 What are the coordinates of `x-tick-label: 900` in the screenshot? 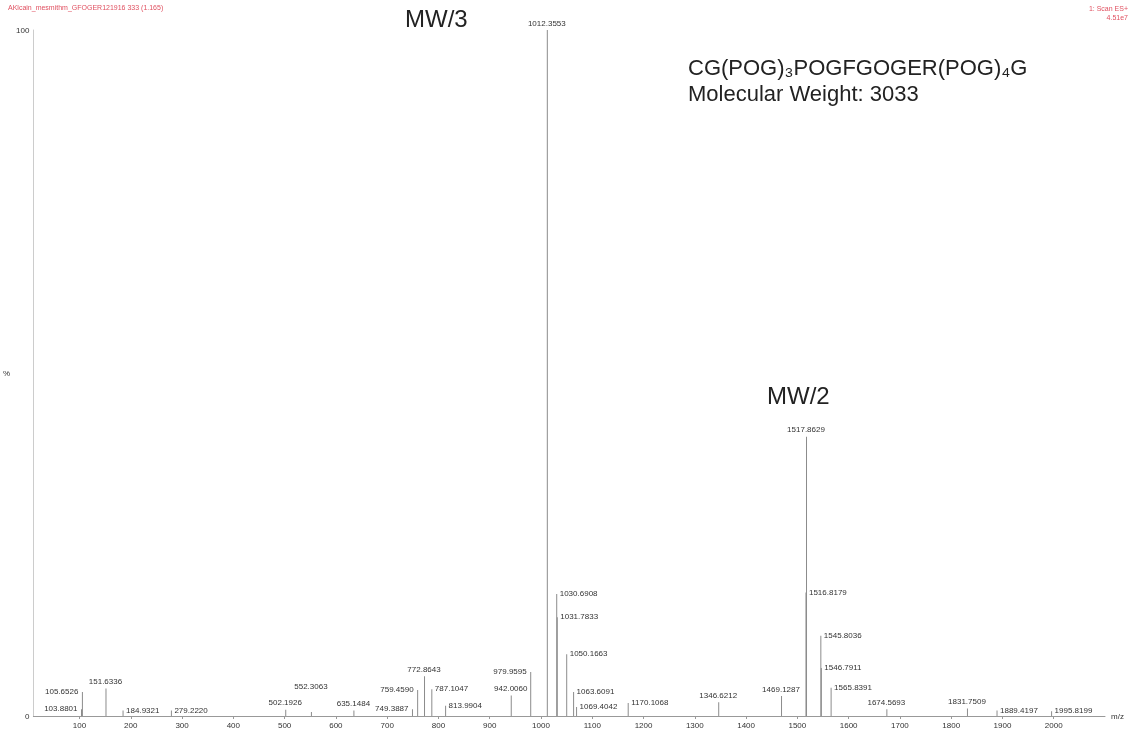 It's located at (490, 725).